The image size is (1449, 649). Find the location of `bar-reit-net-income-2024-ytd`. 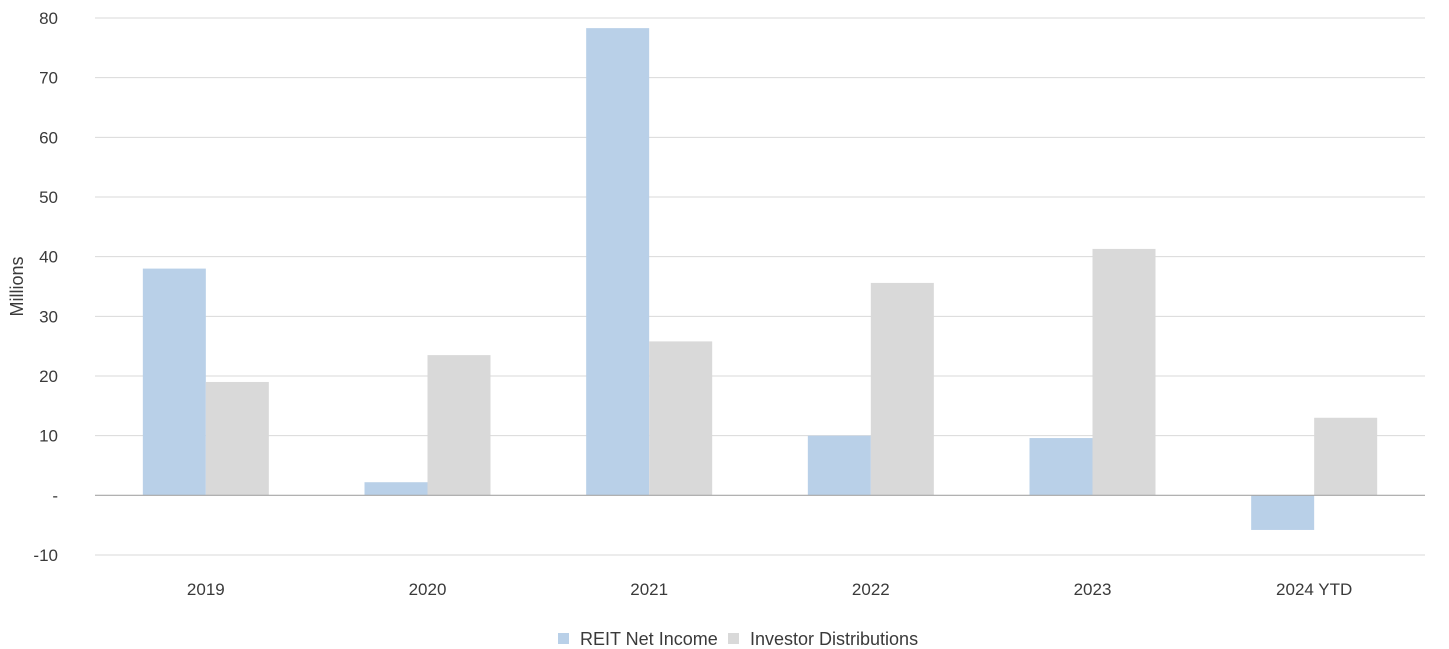

bar-reit-net-income-2024-ytd is located at coordinates (1283, 512).